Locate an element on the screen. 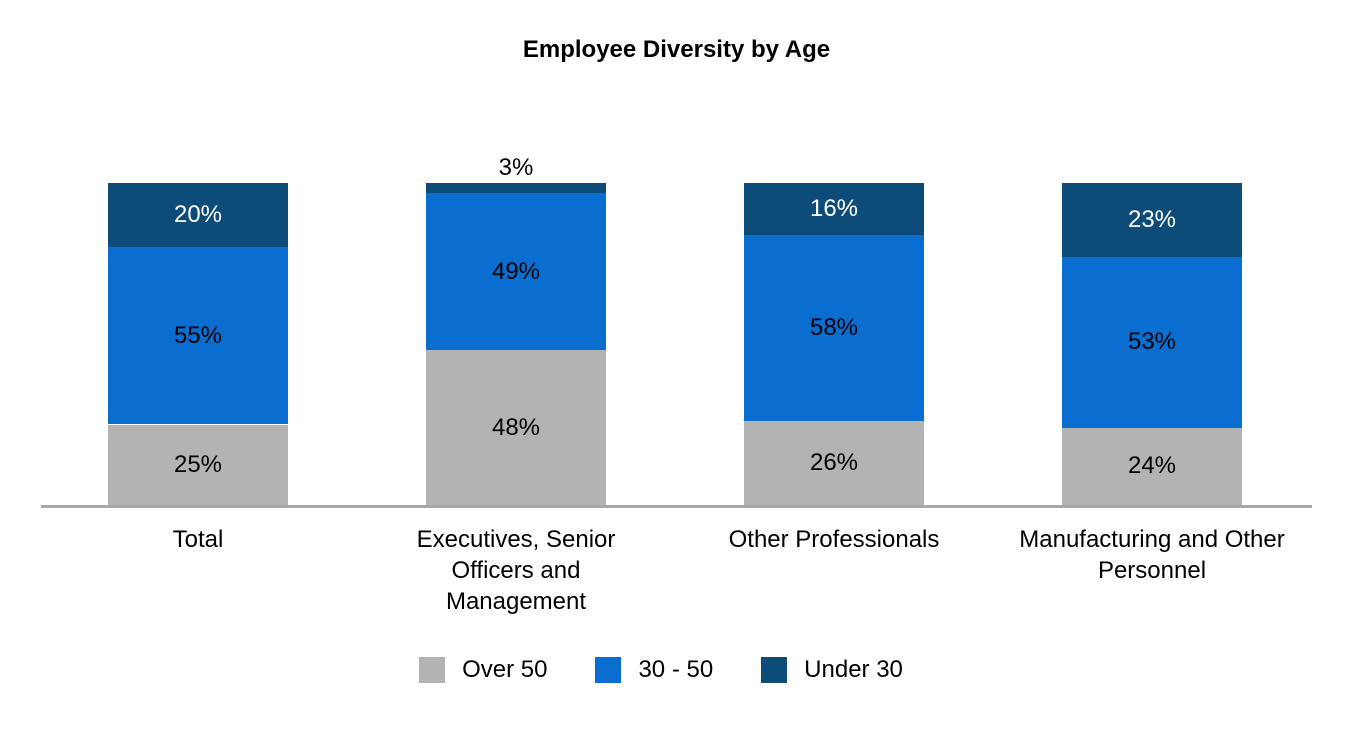  category-label-executives-senior-officers-and-management: Executives, Senior Officers and Management is located at coordinates (516, 570).